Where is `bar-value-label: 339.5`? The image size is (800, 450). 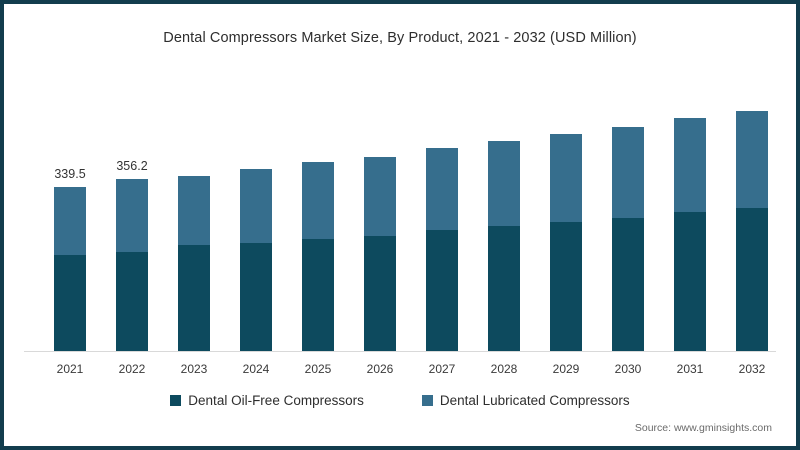
bar-value-label: 339.5 is located at coordinates (70, 174).